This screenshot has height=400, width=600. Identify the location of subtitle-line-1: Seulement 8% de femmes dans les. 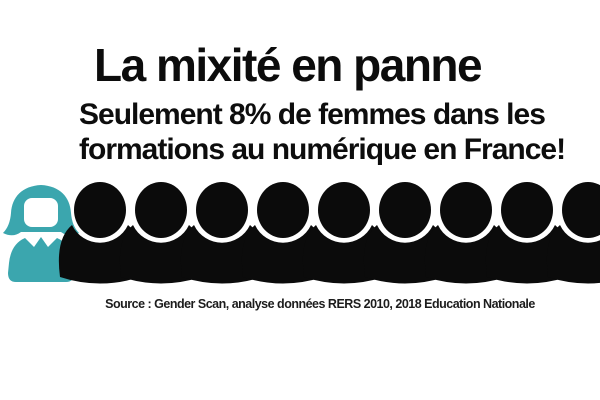
(312, 114).